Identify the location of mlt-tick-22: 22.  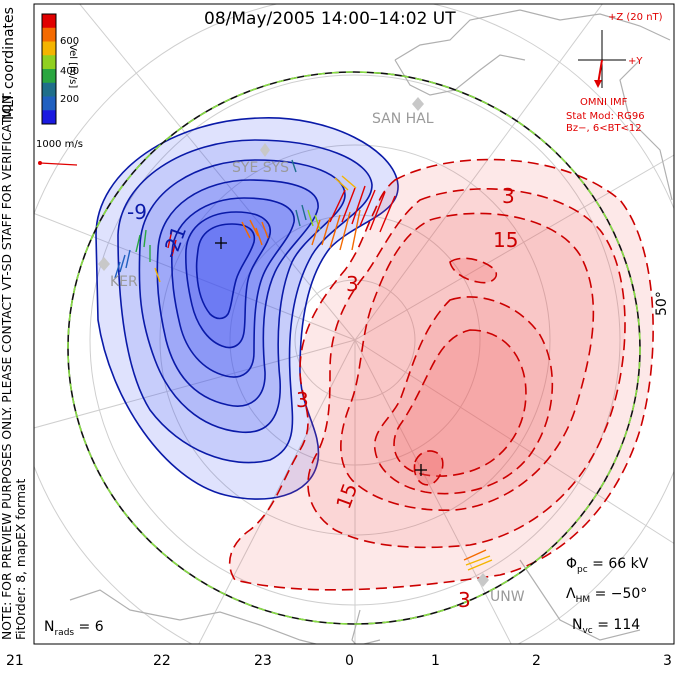
(162, 661).